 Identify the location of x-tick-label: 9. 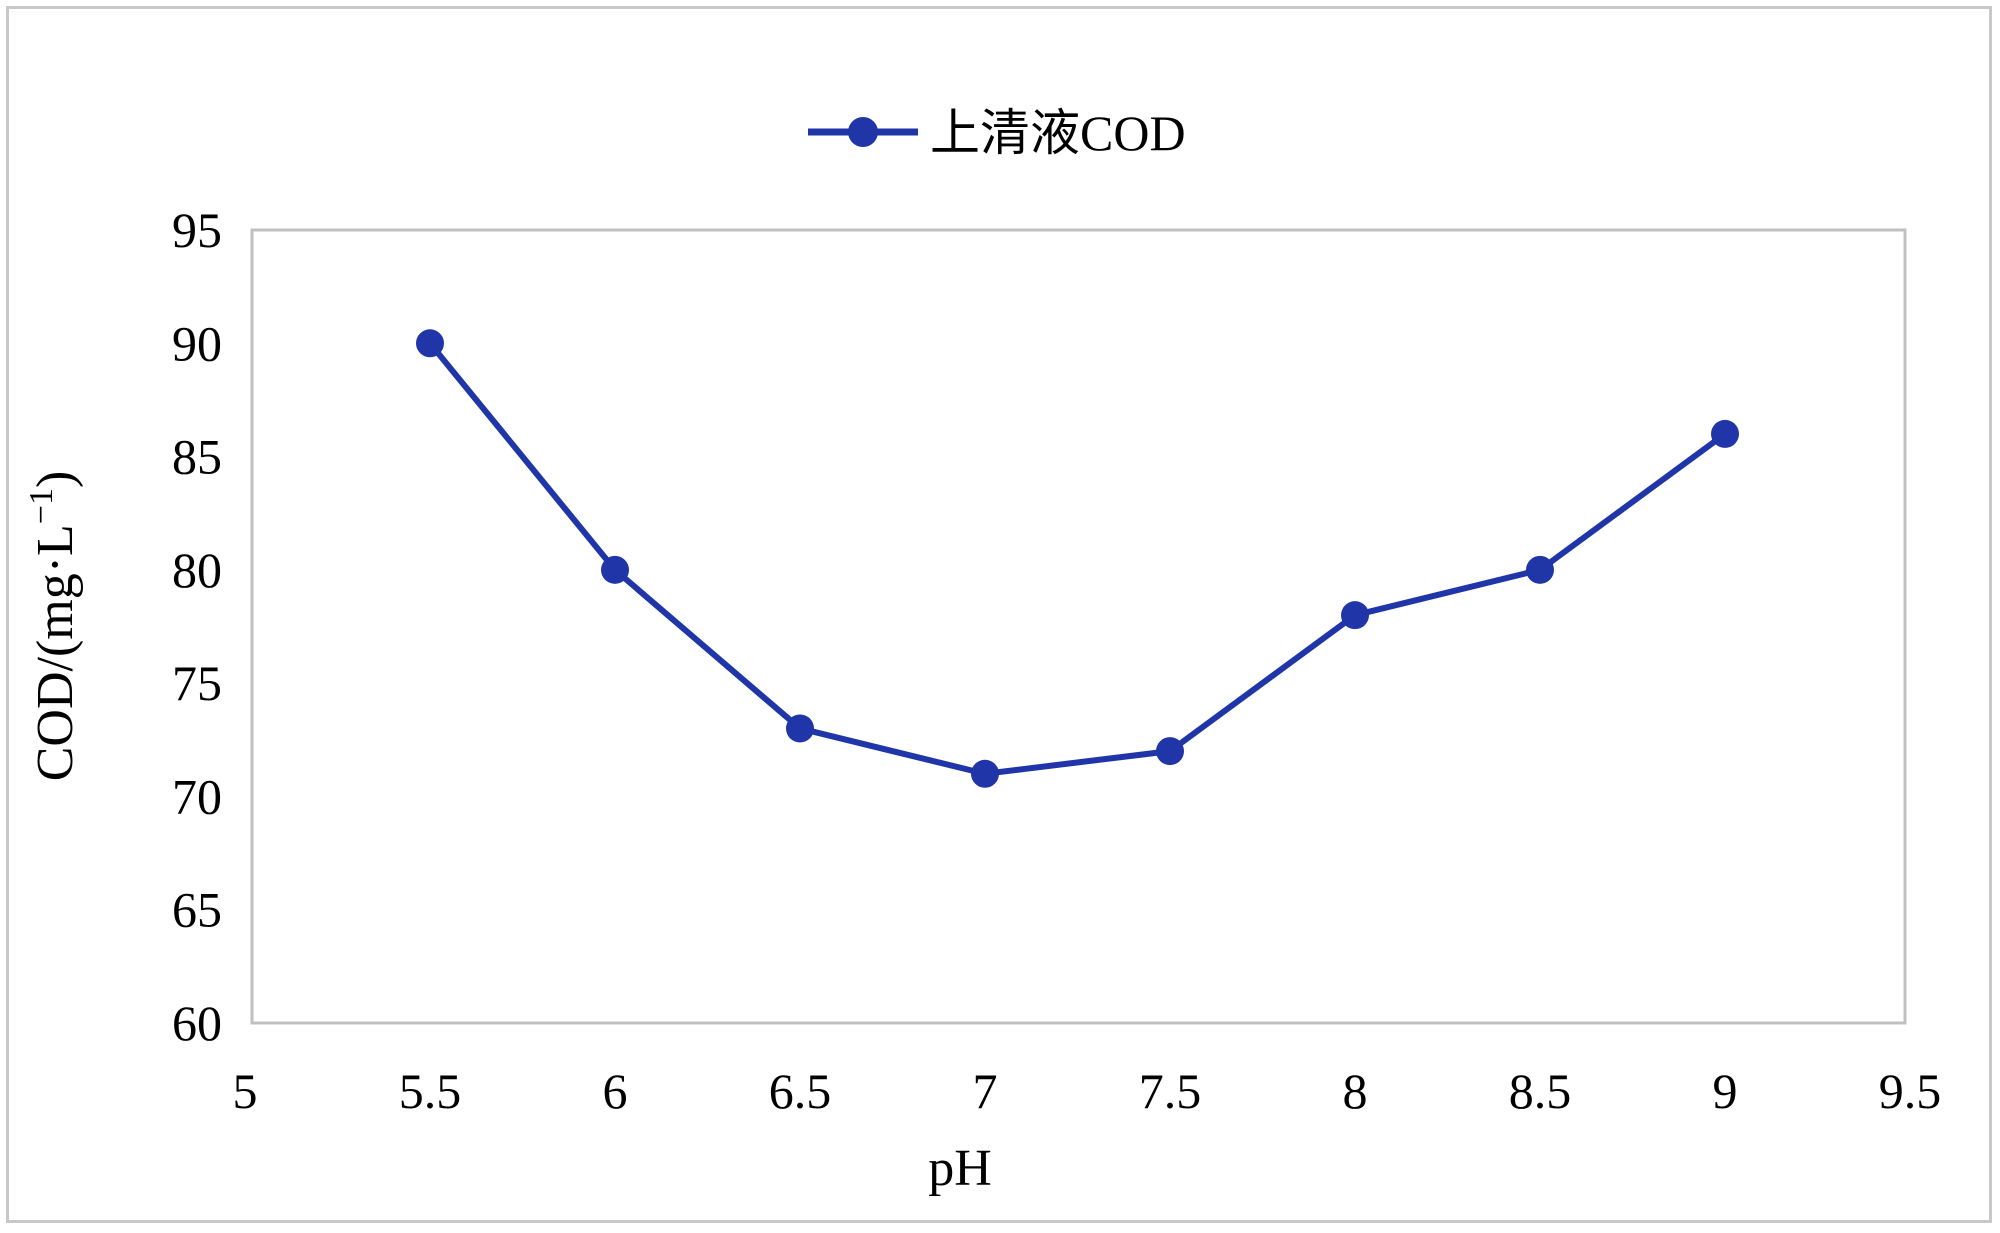
(1725, 1091).